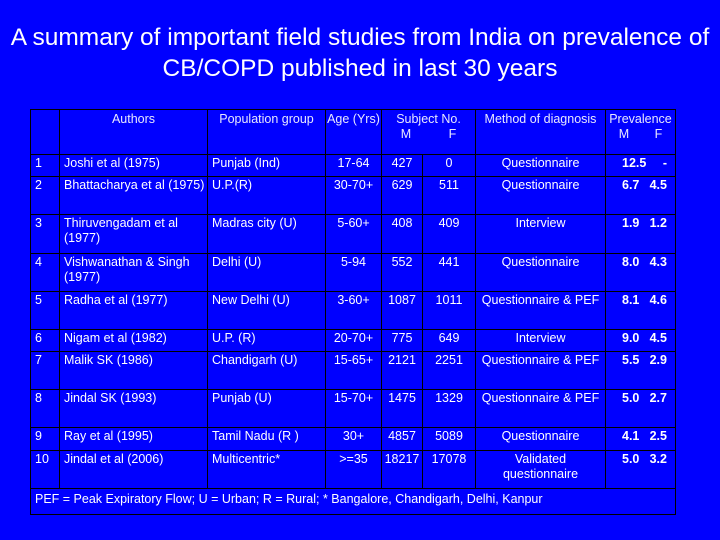 This screenshot has width=720, height=540. I want to click on row-subject-f: 5089, so click(449, 439).